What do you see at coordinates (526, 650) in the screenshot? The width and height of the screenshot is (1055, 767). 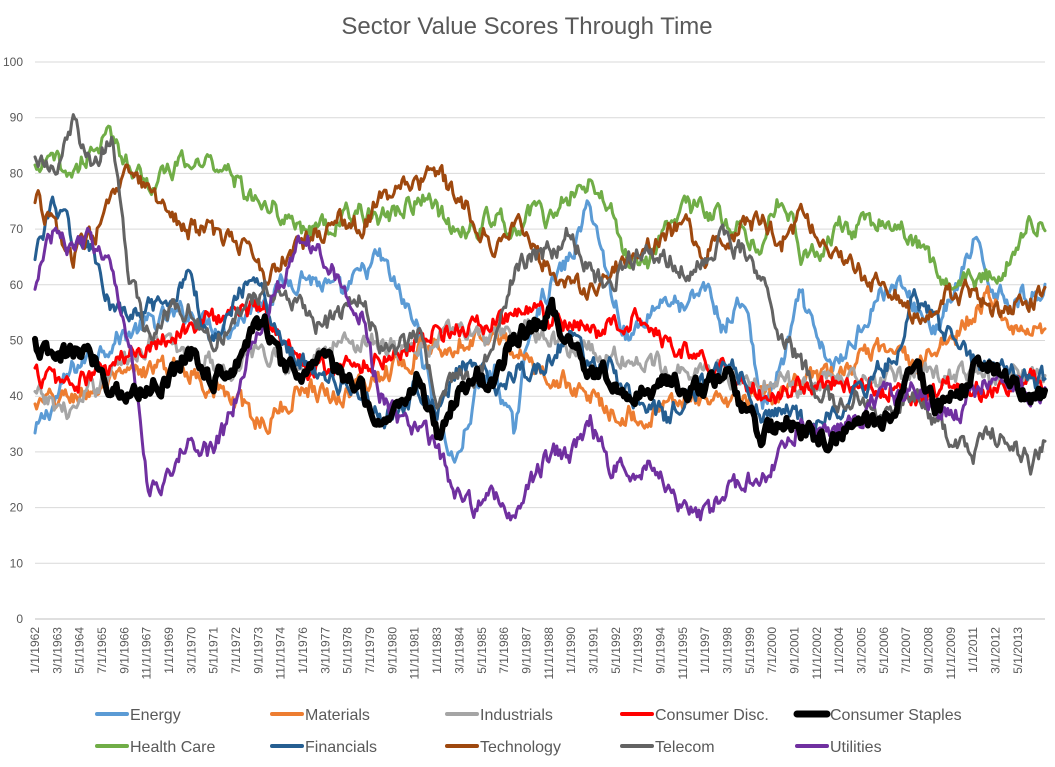 I see `x-tick-label: 9/1/1987` at bounding box center [526, 650].